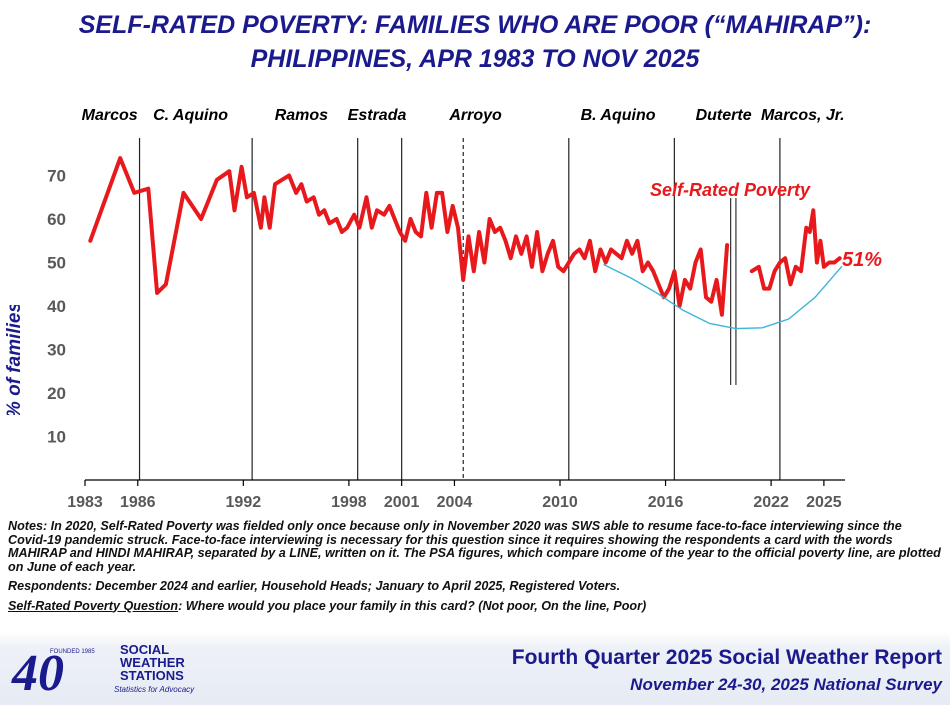  What do you see at coordinates (666, 502) in the screenshot?
I see `x-tick-label: 2016` at bounding box center [666, 502].